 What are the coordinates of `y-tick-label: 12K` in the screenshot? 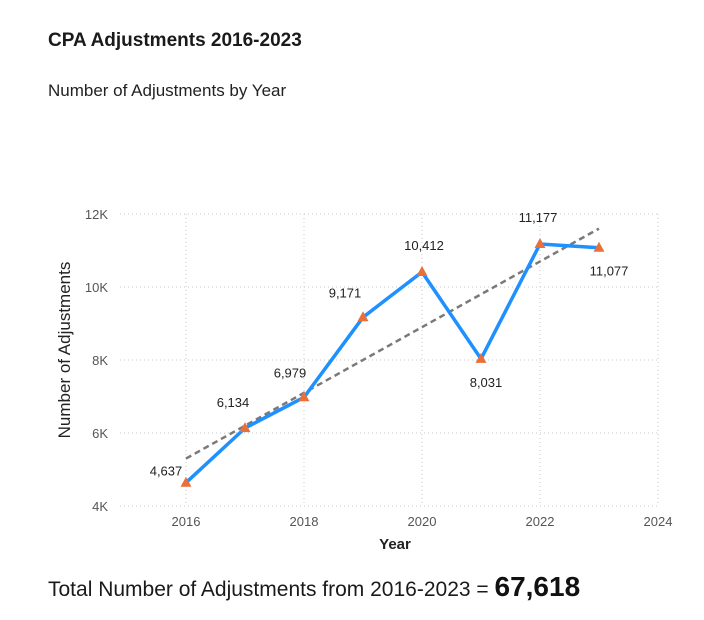 It's located at (96, 214).